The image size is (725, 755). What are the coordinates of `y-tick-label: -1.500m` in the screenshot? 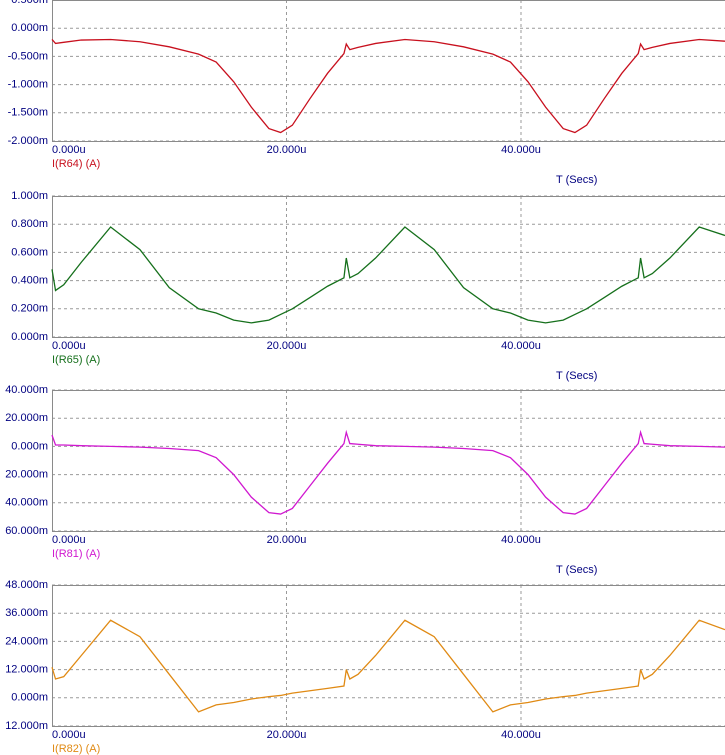 It's located at (28, 113).